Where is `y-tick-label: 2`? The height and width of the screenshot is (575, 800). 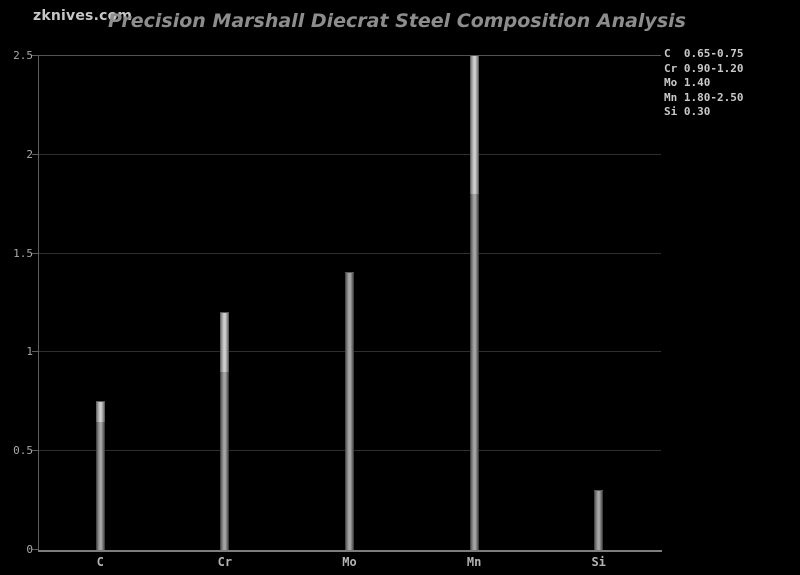 y-tick-label: 2 is located at coordinates (29, 154).